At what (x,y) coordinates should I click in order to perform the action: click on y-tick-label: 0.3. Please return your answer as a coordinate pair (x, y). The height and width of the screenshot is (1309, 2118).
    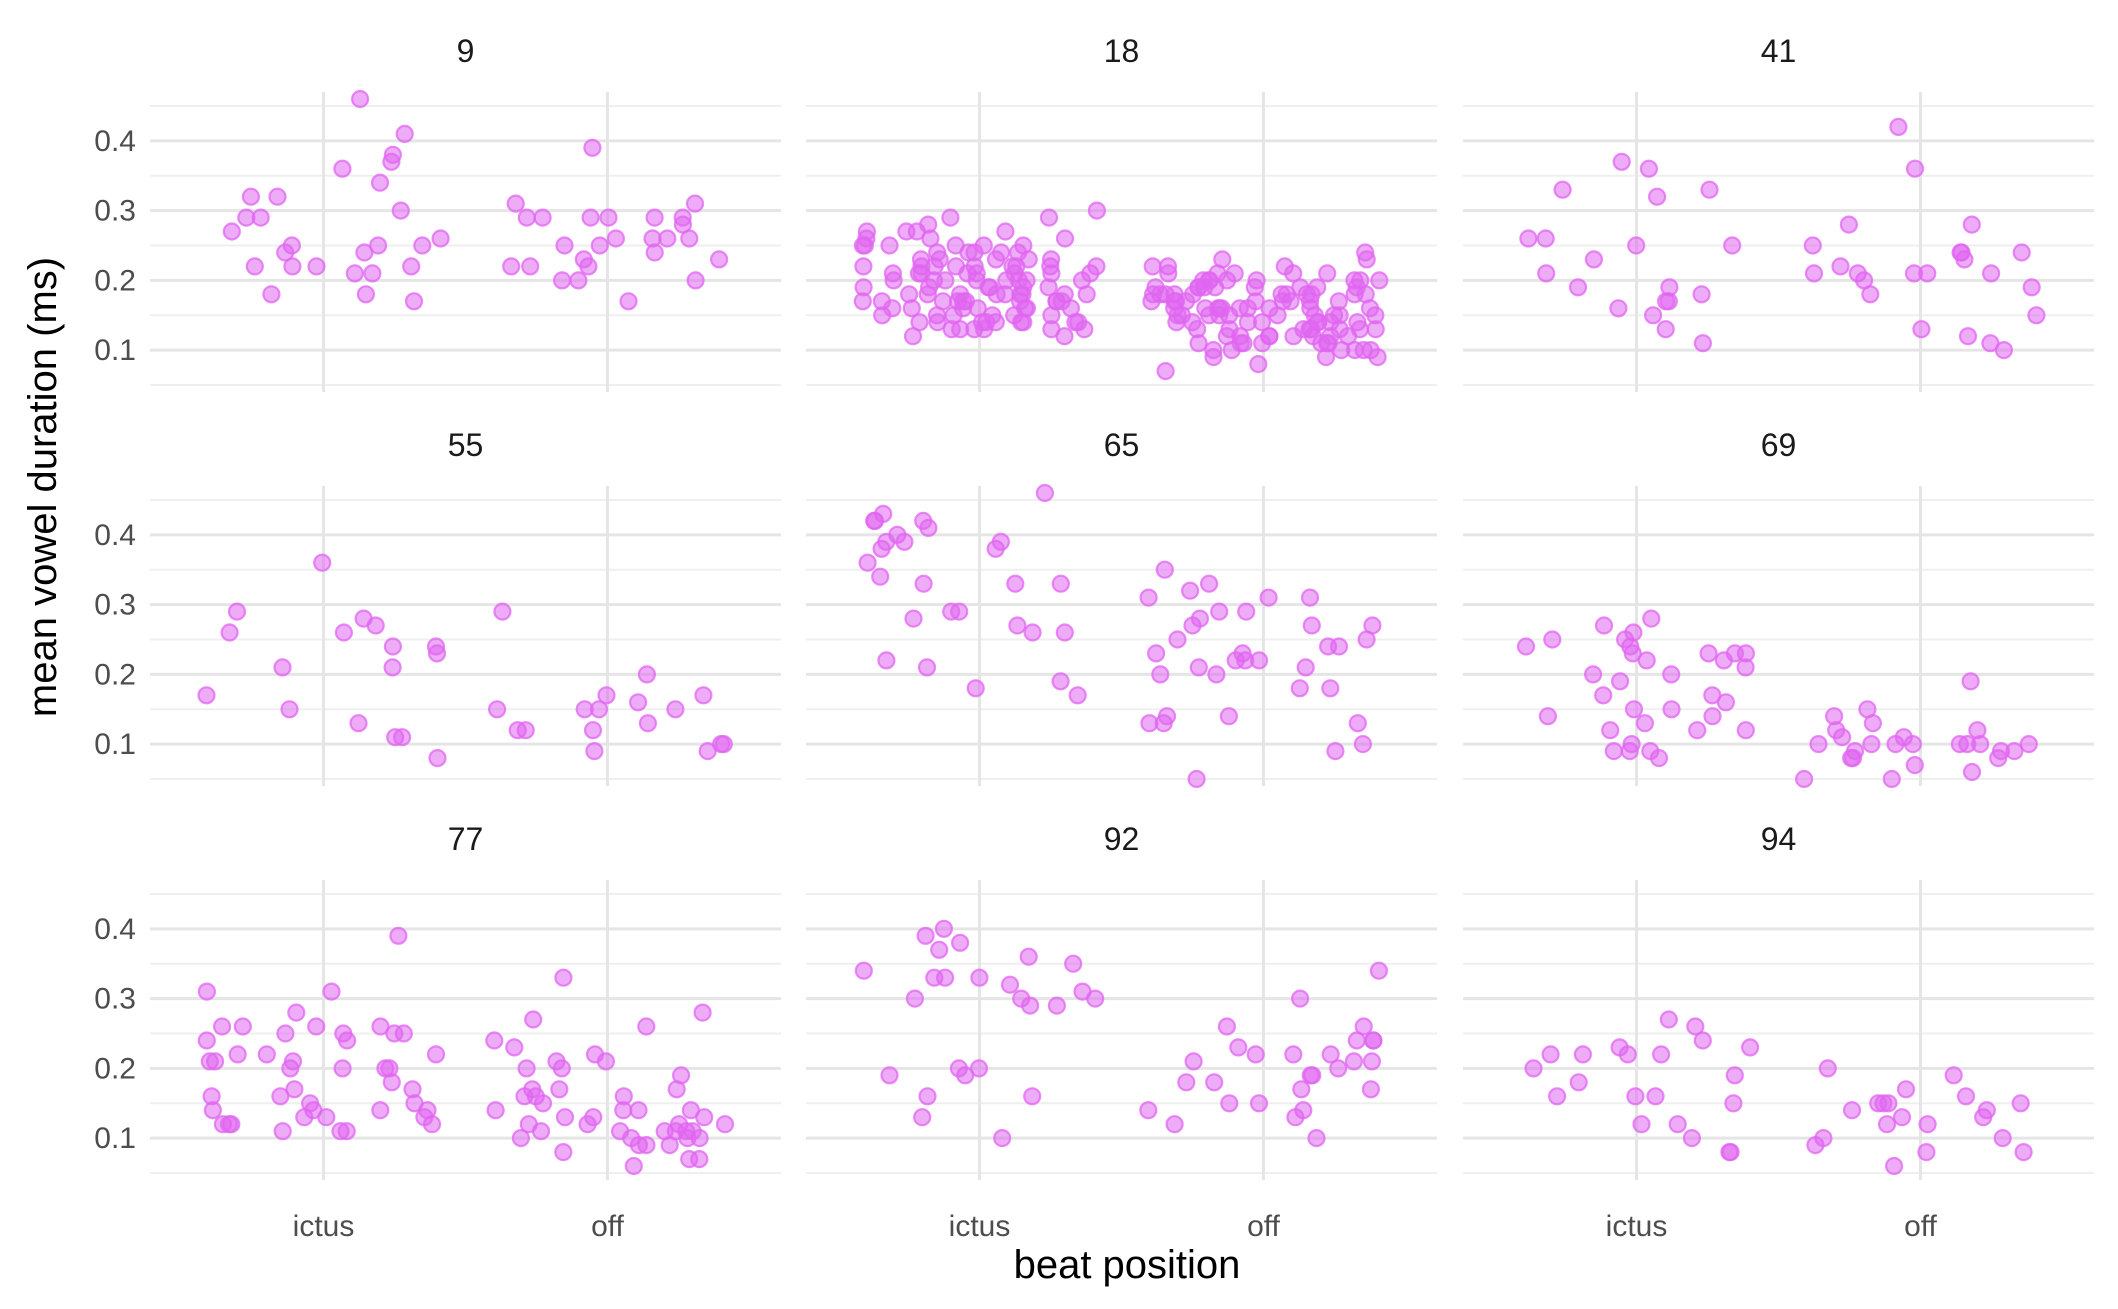
    Looking at the image, I should click on (115, 999).